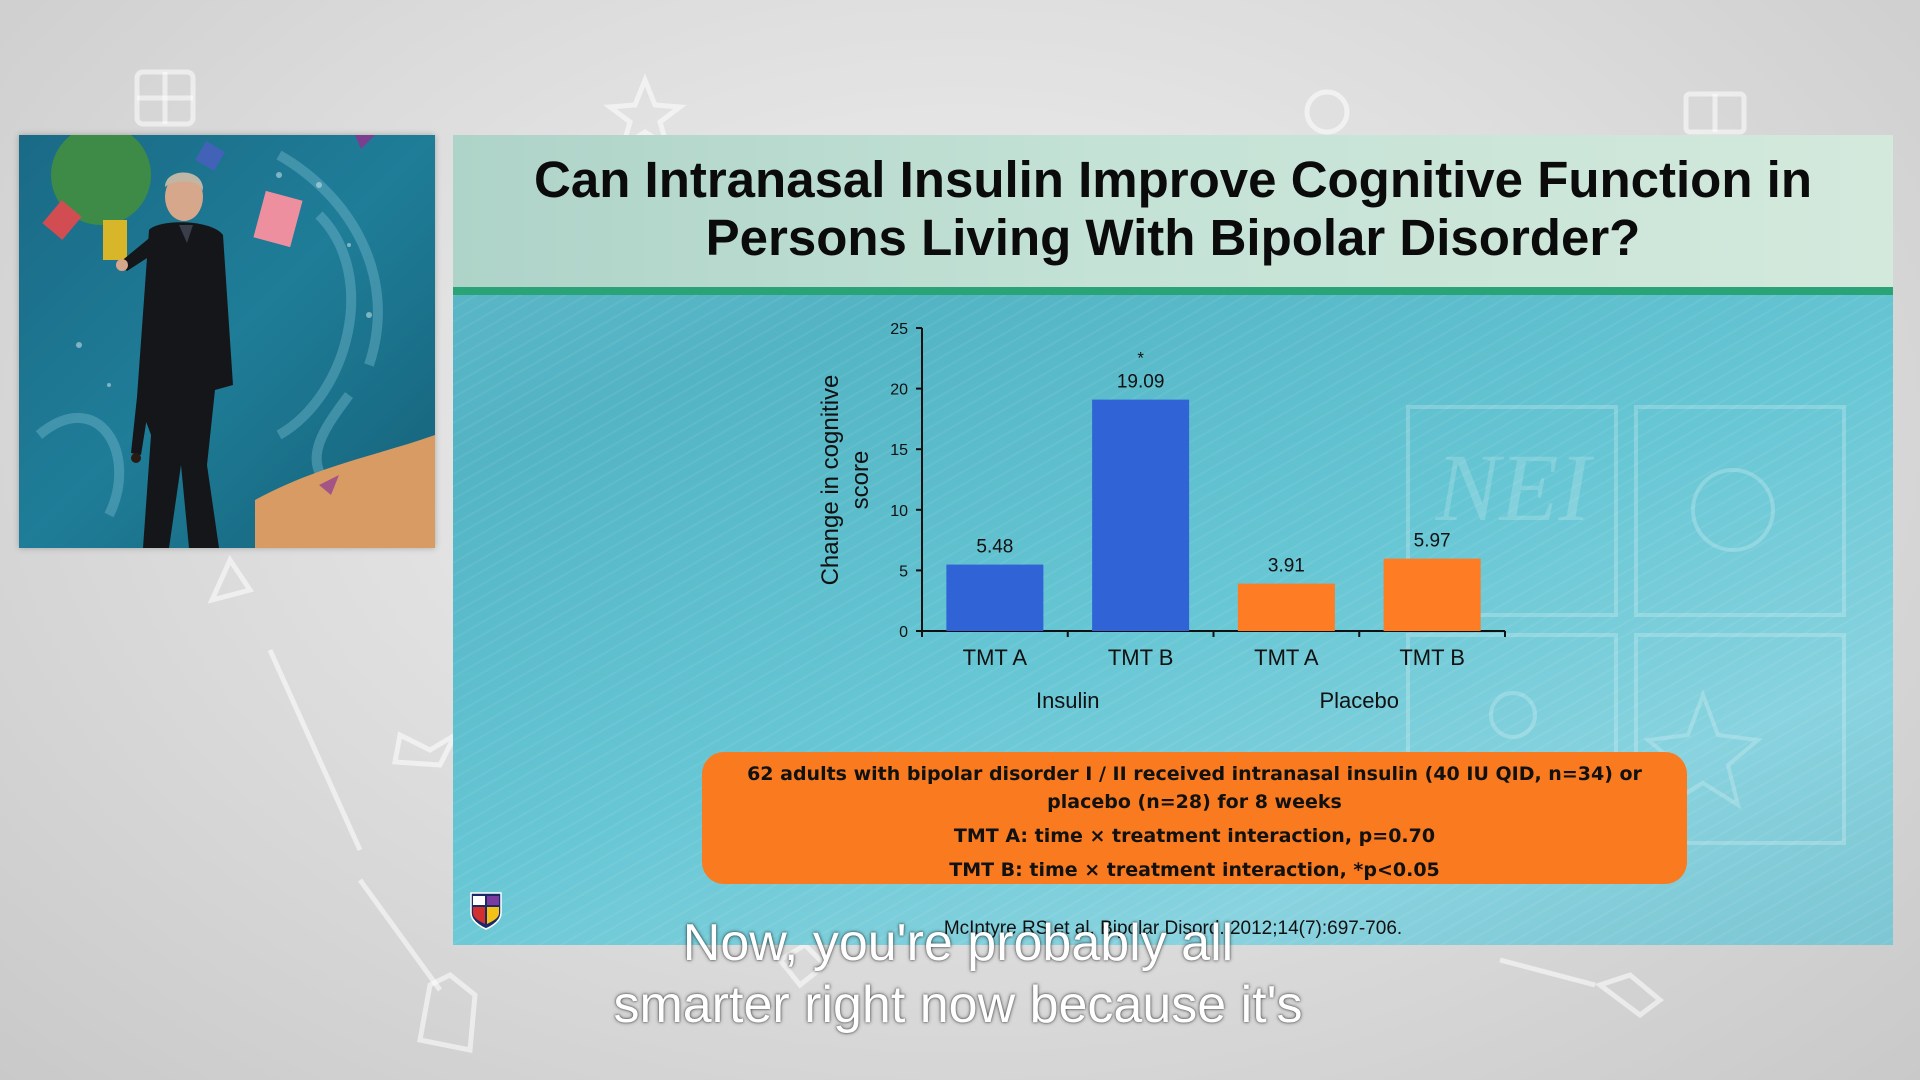  What do you see at coordinates (899, 390) in the screenshot?
I see `y-tick-label: 20` at bounding box center [899, 390].